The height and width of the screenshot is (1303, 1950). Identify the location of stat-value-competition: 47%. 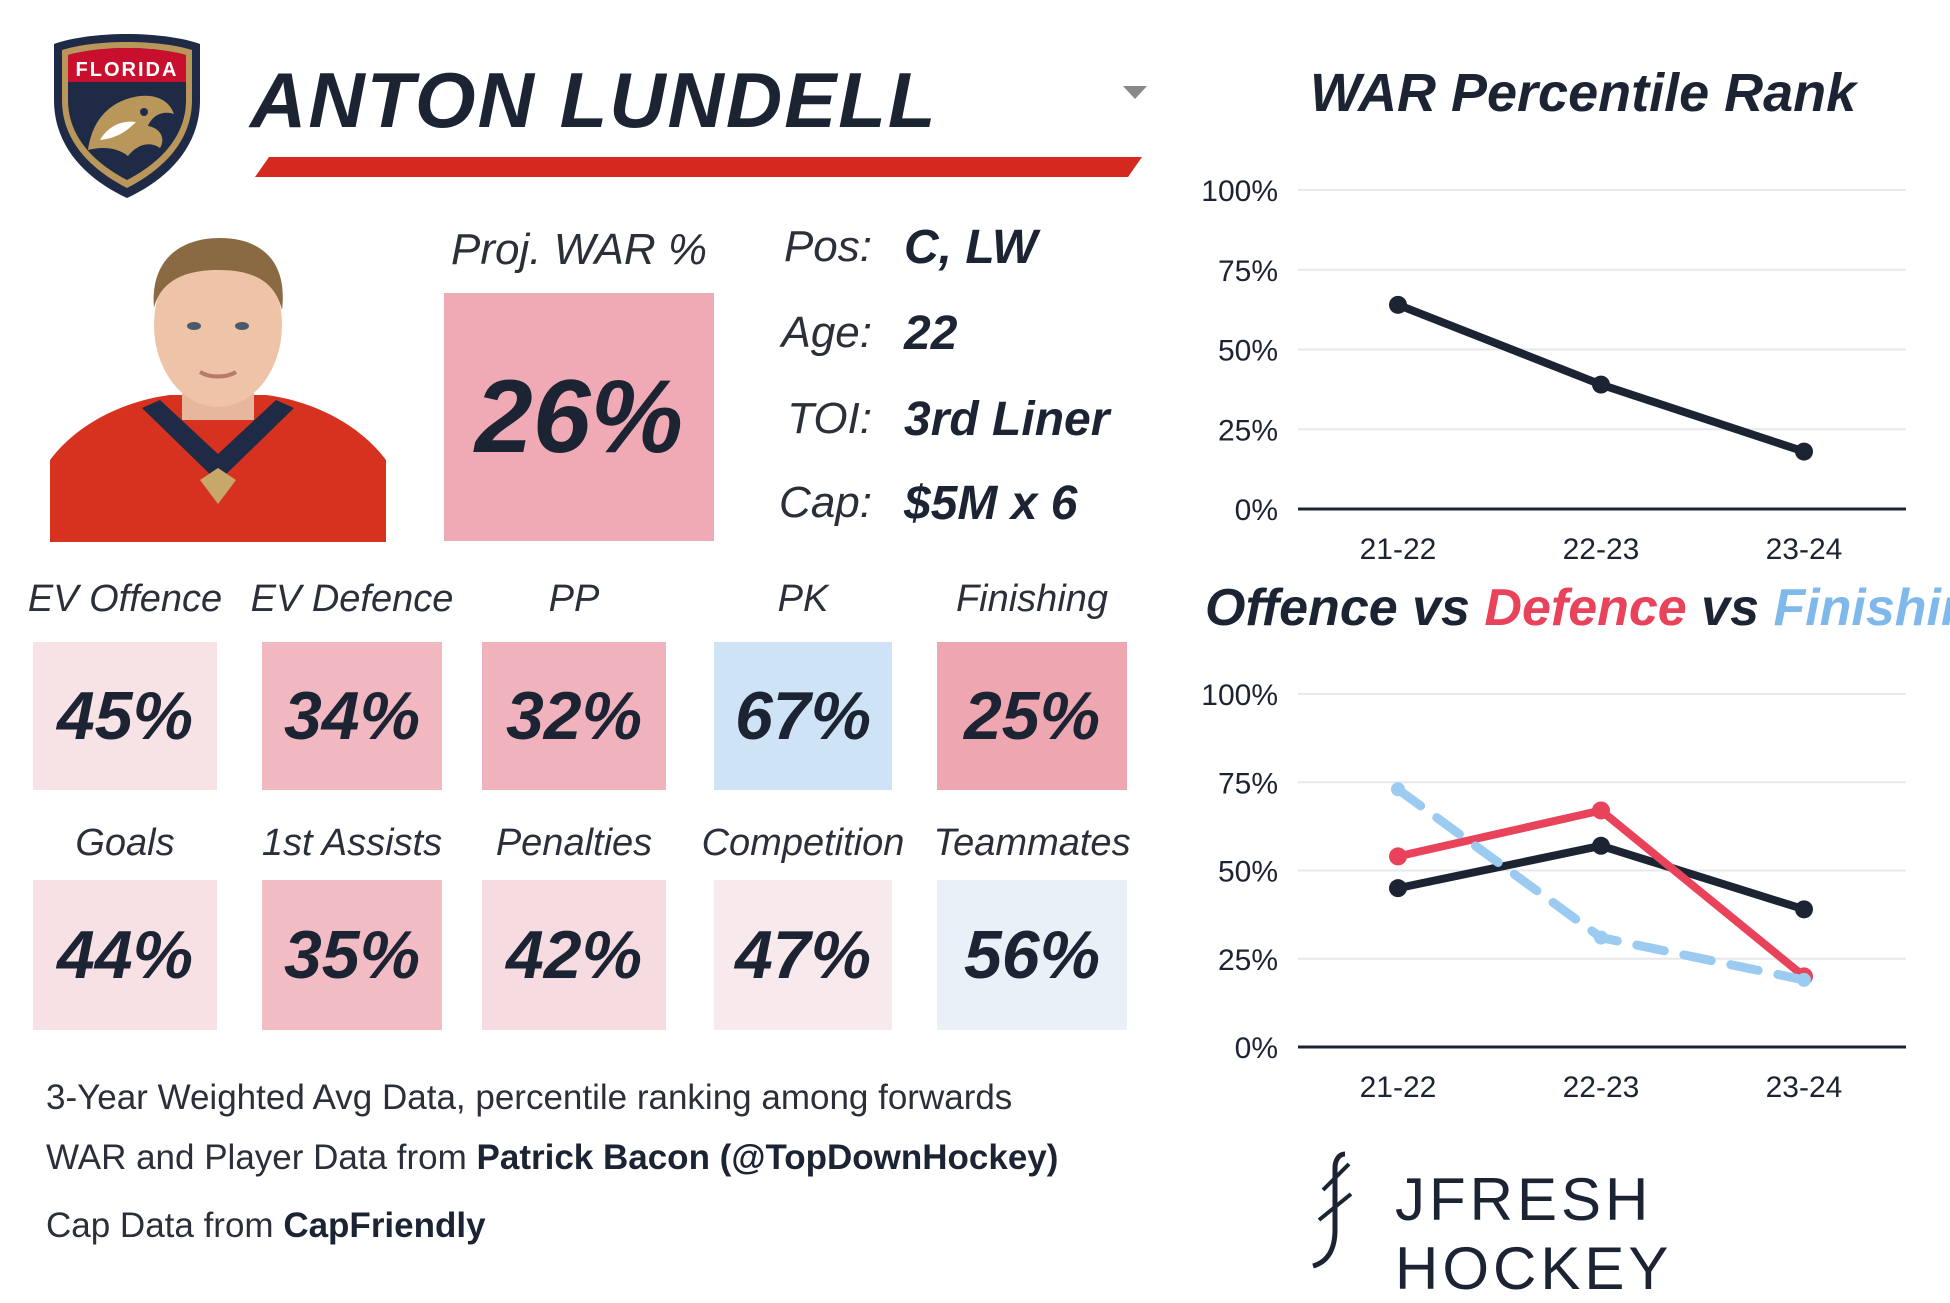
(803, 955).